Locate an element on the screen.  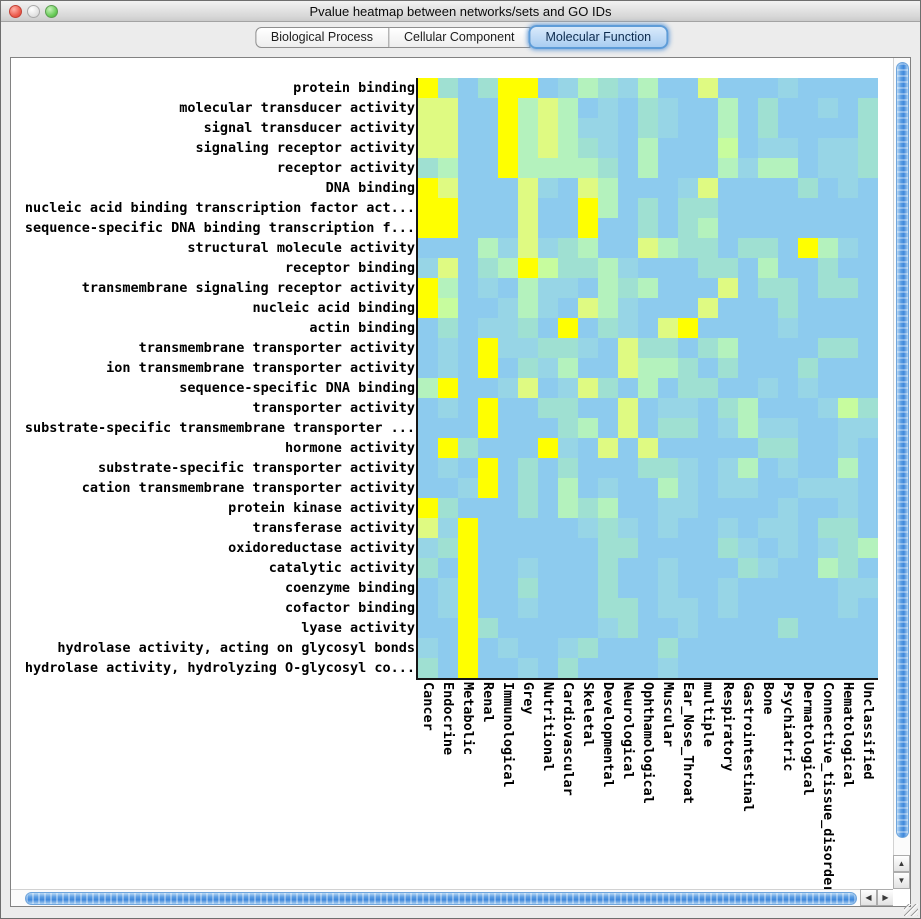
vertical-scrollbar-thumb is located at coordinates (902, 450).